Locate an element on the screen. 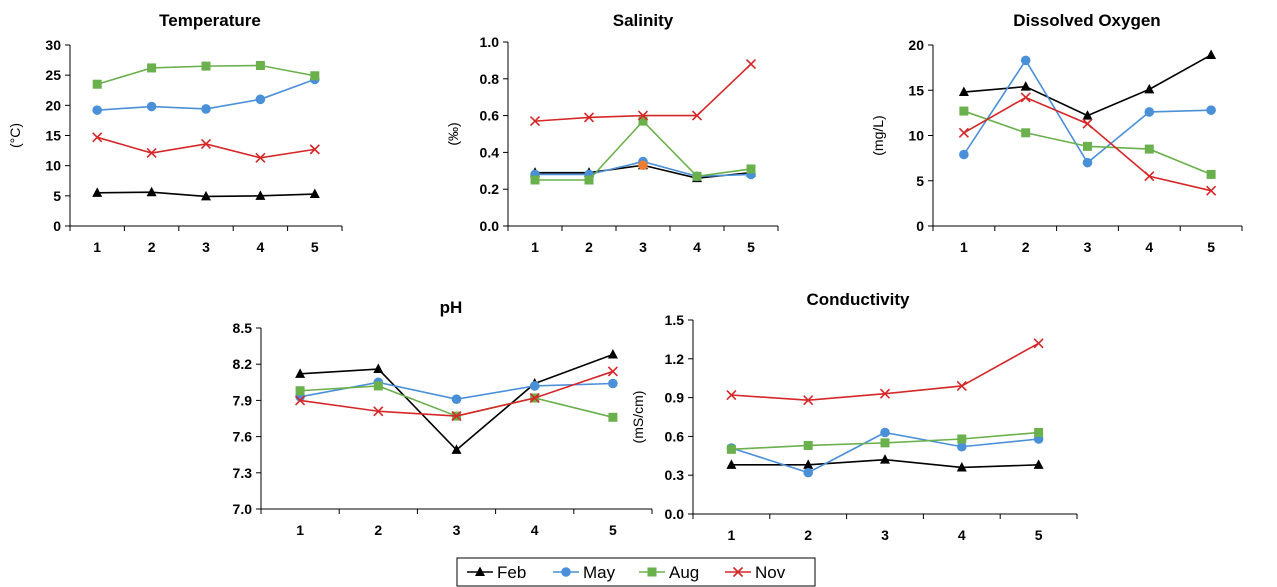 This screenshot has height=587, width=1277. chart-dissolved-oxygen: Dissolved Oxygen 0 5 10 15 20 1 2 3 4 5 (mg/L) is located at coordinates (1056, 133).